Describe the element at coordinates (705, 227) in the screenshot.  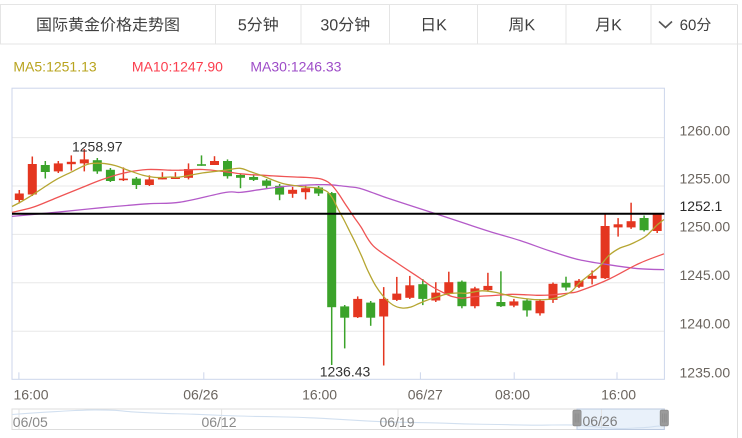
I see `svg-text: 1250.00` at that location.